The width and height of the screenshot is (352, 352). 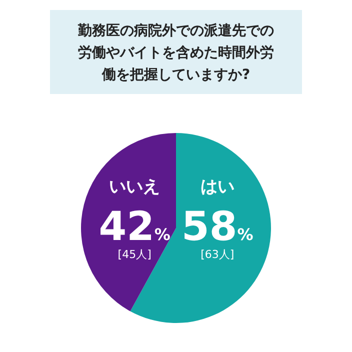 I want to click on chart-title: 勤務医の病院外での派遣先での労働やバイトを含めた時間外労働を把握していますか?, so click(x=175, y=52).